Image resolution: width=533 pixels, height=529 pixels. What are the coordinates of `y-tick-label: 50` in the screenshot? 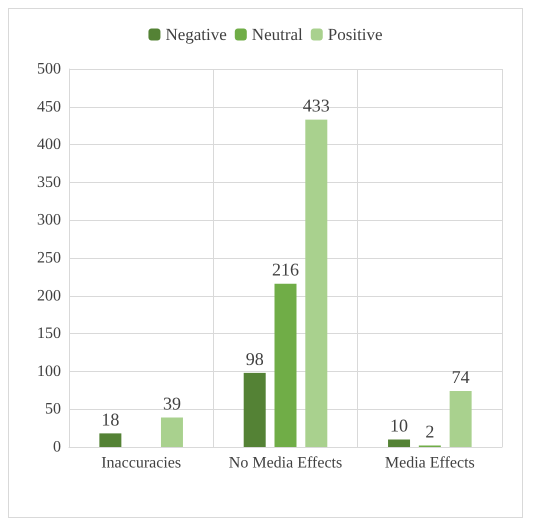 It's located at (53, 409).